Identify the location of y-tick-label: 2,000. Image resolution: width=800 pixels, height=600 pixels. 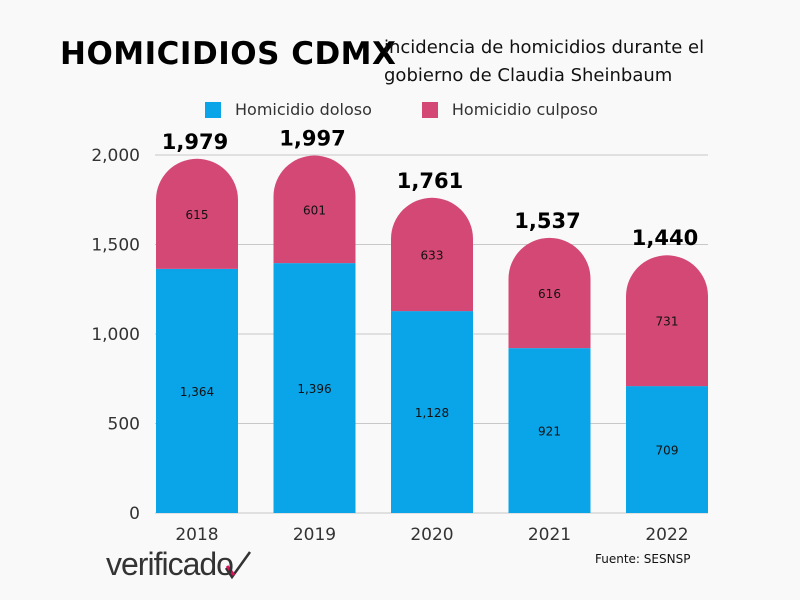
(115, 156).